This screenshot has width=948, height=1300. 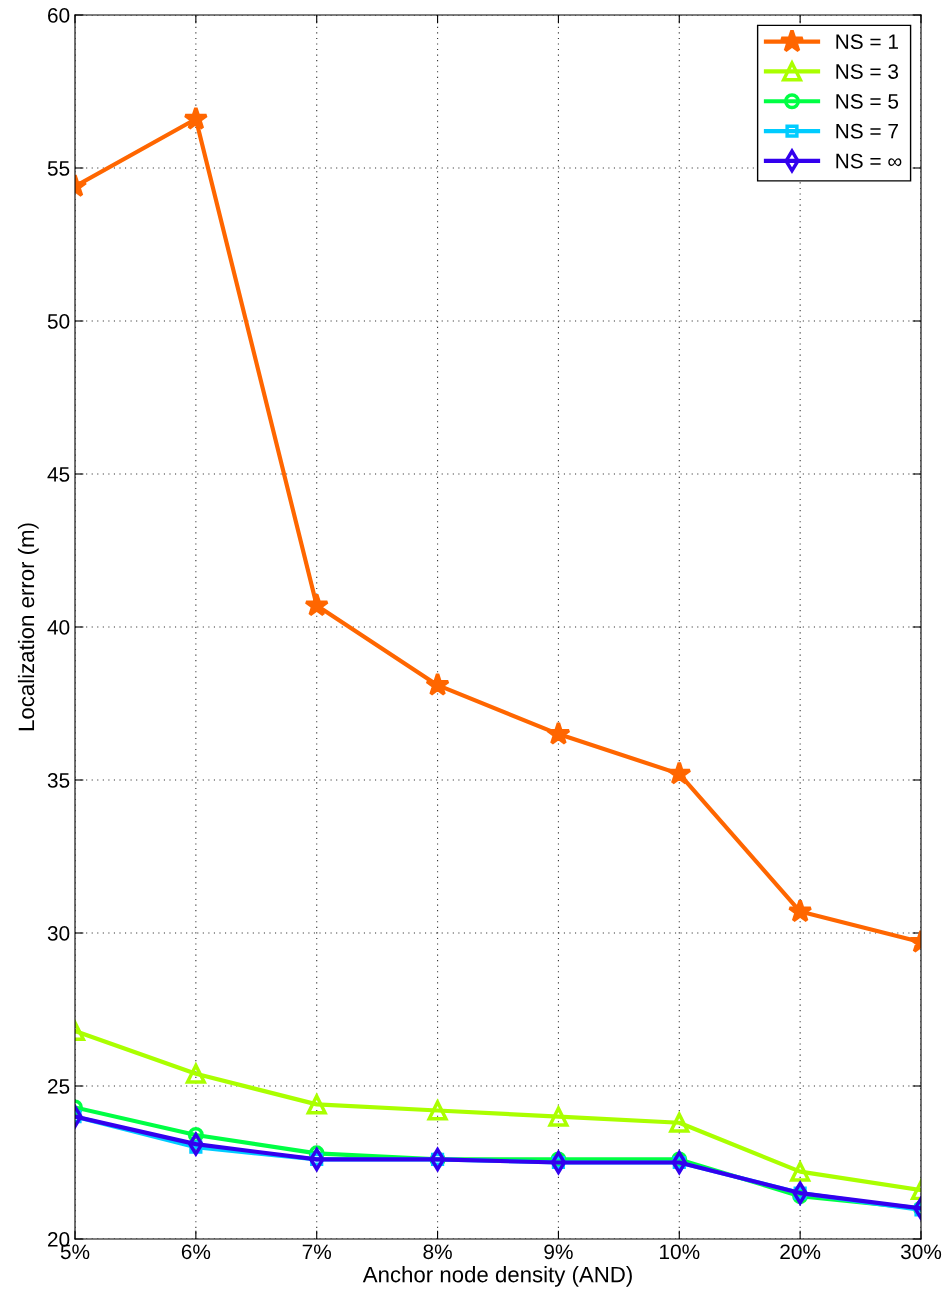 I want to click on y-tick-label: 45, so click(x=58, y=474).